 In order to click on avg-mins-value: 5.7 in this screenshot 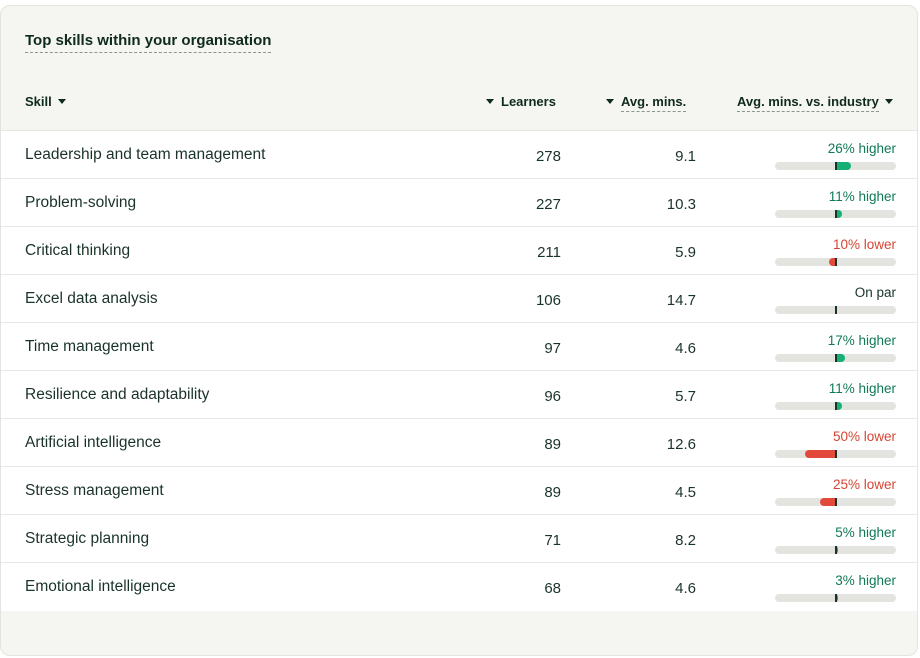, I will do `click(685, 396)`.